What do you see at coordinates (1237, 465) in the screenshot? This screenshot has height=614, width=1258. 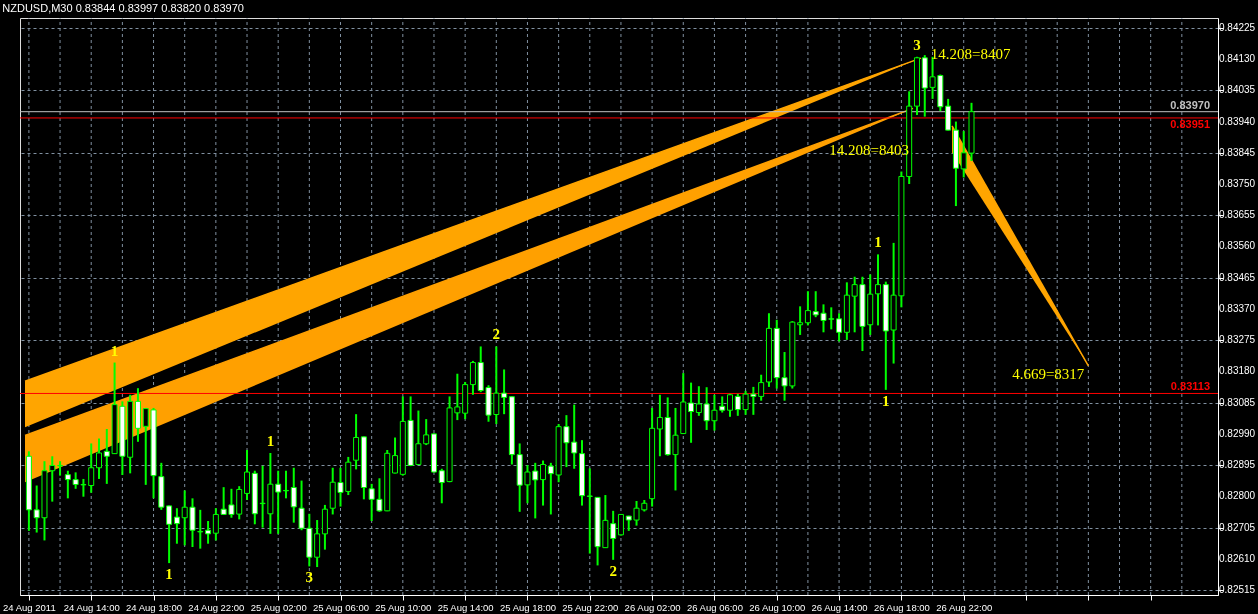 I see `y-tick-label: 0.82895` at bounding box center [1237, 465].